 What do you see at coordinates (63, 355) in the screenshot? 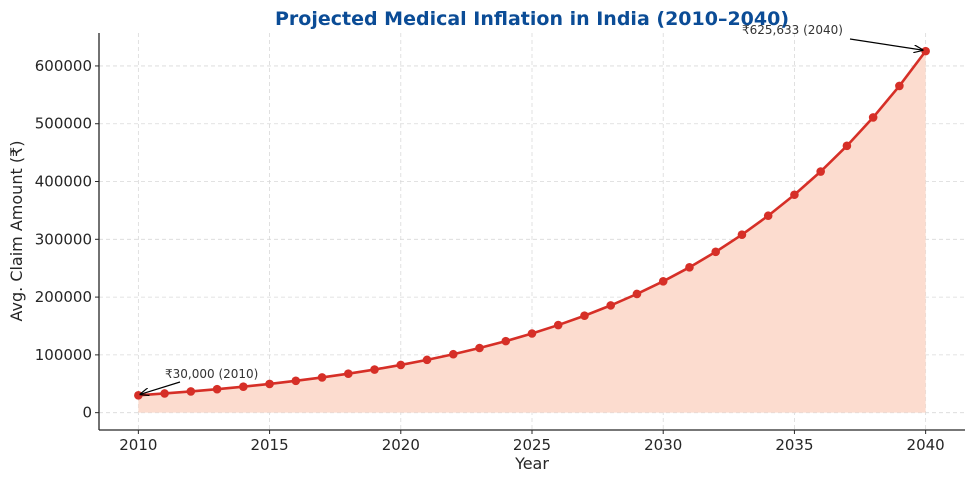
I see `y-tick-label: 100000` at bounding box center [63, 355].